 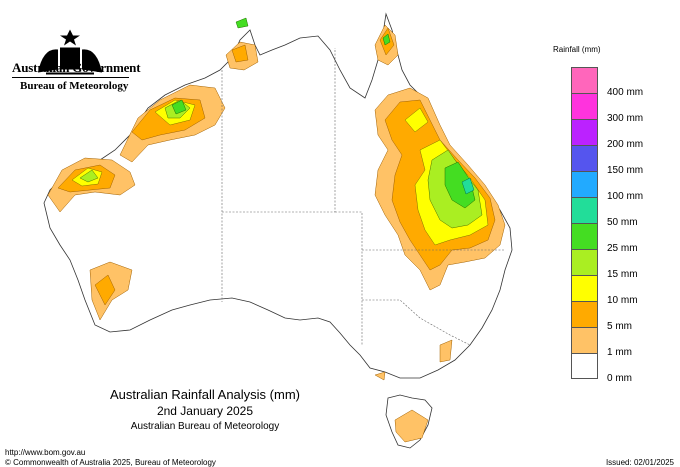 I want to click on legend-label: 200 mm, so click(x=625, y=144).